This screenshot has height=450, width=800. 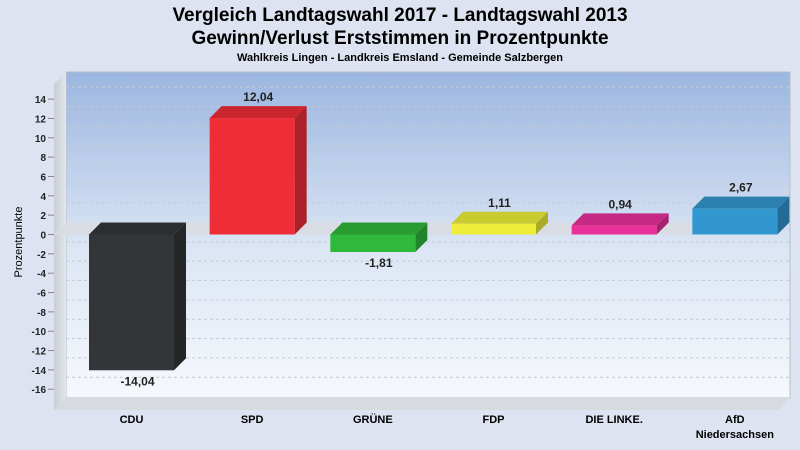 I want to click on y-tick-label: -16, so click(x=39, y=390).